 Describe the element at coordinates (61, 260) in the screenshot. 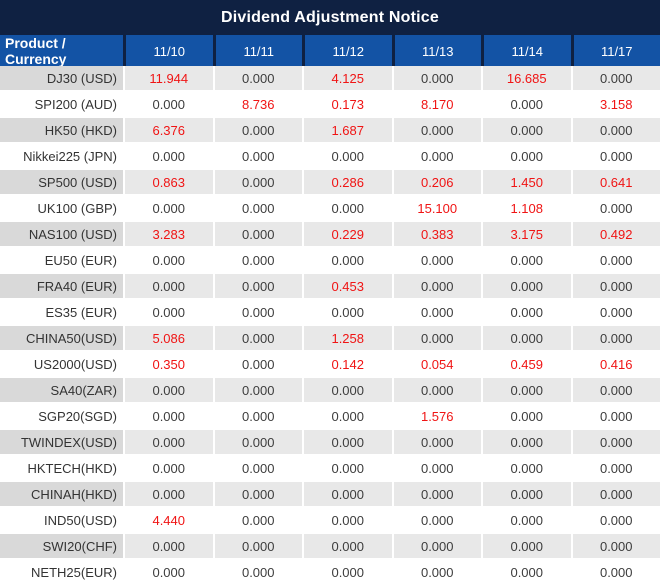

I see `product-cell: EU50 (EUR)` at that location.